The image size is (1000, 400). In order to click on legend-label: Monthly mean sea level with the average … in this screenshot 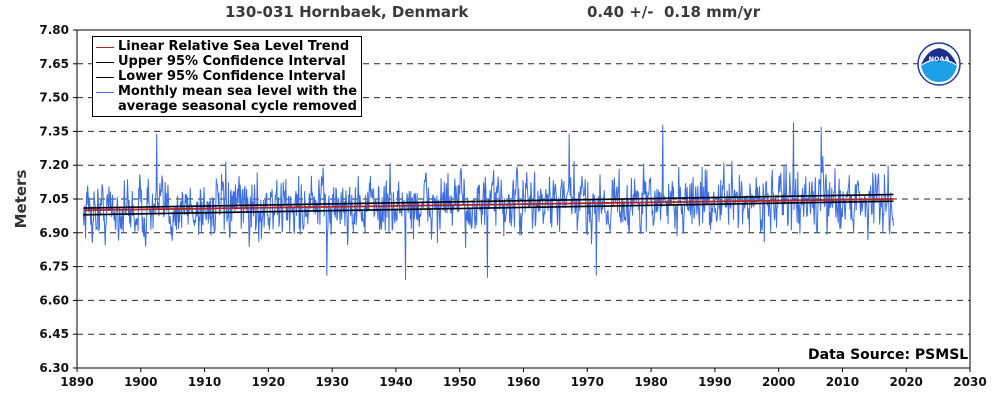, I will do `click(238, 99)`.